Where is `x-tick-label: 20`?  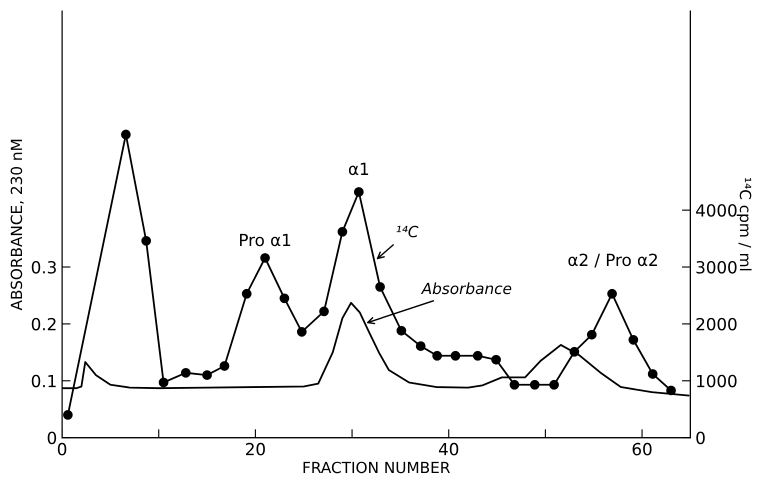
x-tick-label: 20 is located at coordinates (255, 449).